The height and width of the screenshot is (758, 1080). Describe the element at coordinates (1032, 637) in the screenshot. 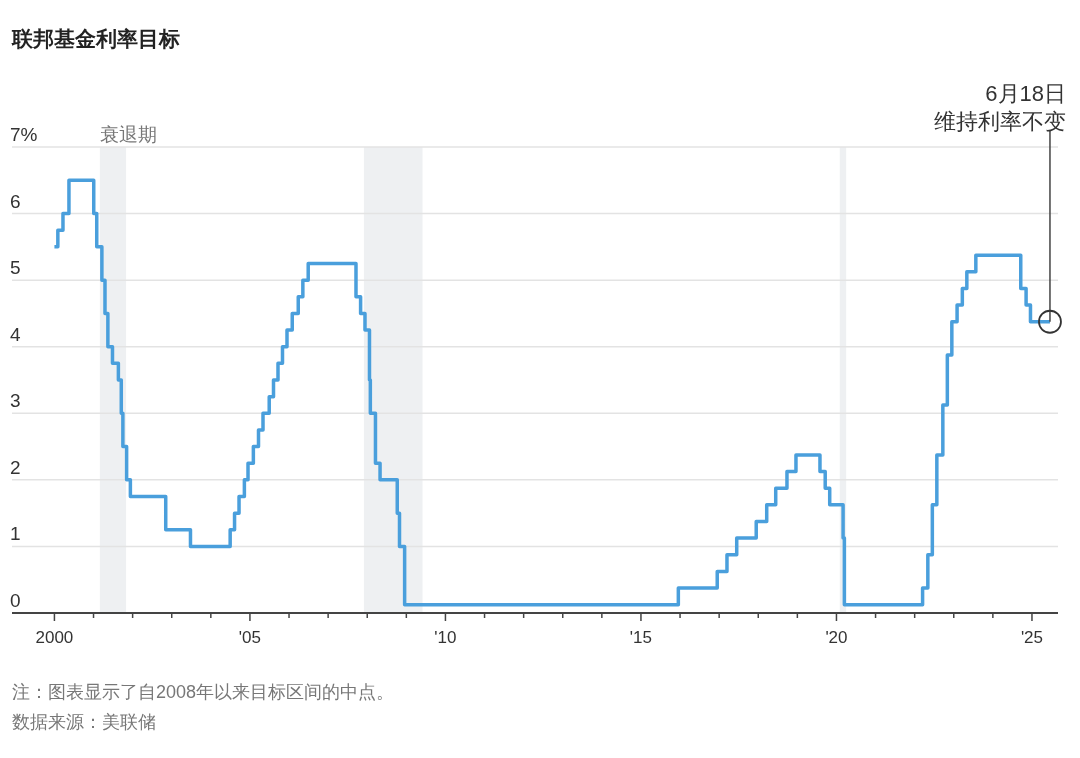

I see `x-tick-label: '25` at that location.